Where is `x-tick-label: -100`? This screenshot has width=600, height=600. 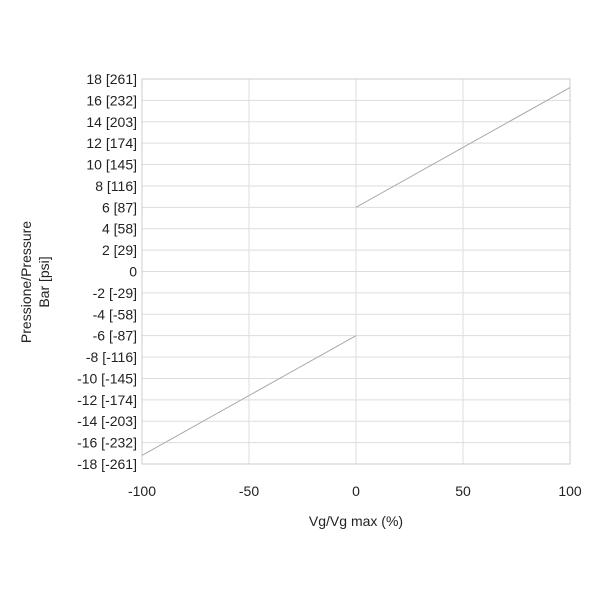 x-tick-label: -100 is located at coordinates (142, 491).